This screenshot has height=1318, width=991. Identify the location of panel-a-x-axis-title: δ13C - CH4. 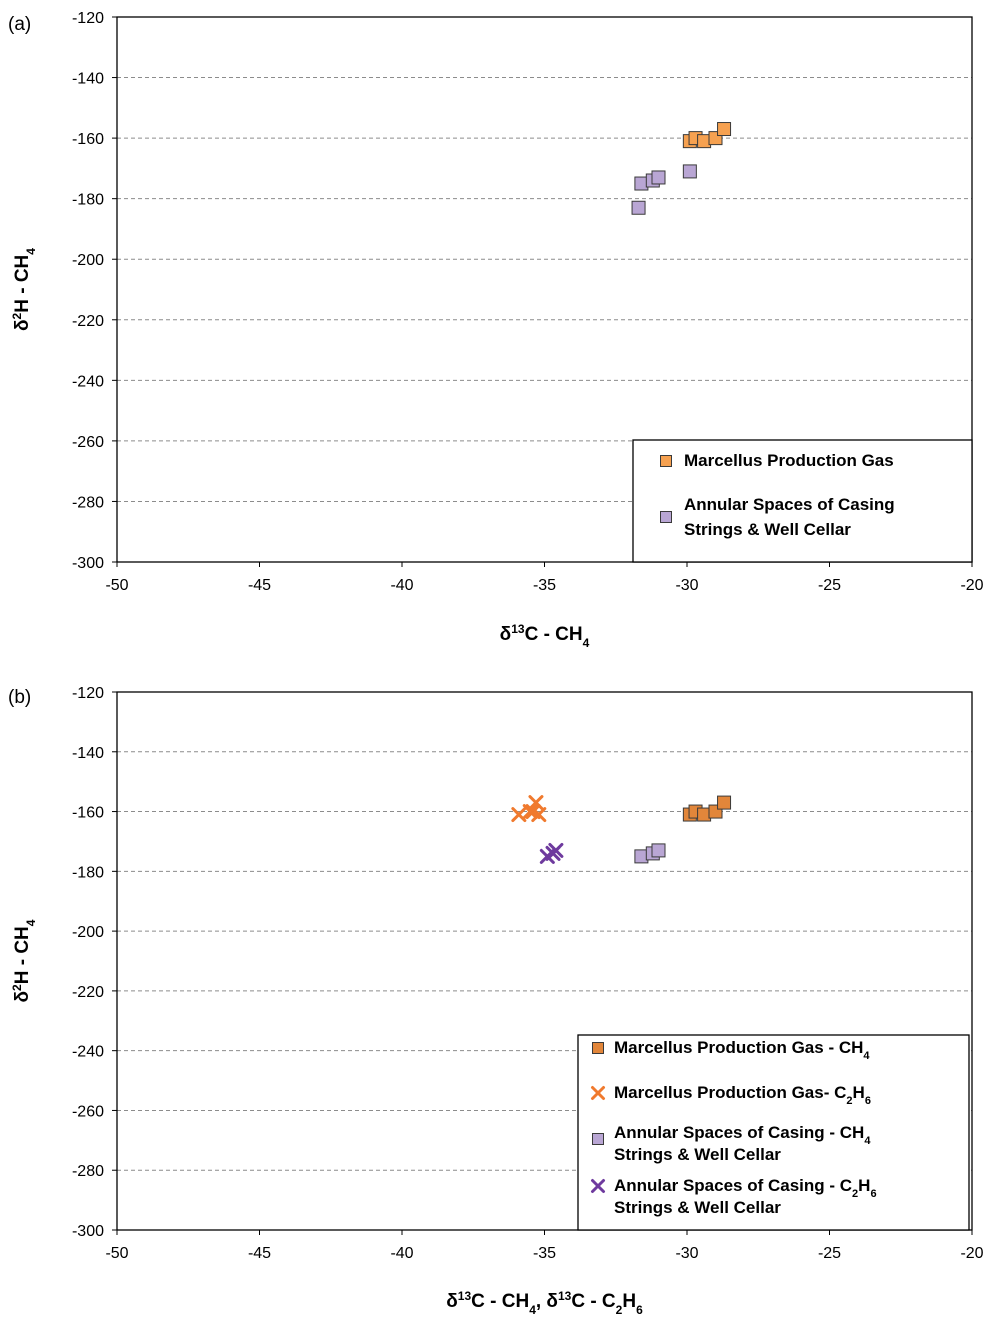
(545, 636).